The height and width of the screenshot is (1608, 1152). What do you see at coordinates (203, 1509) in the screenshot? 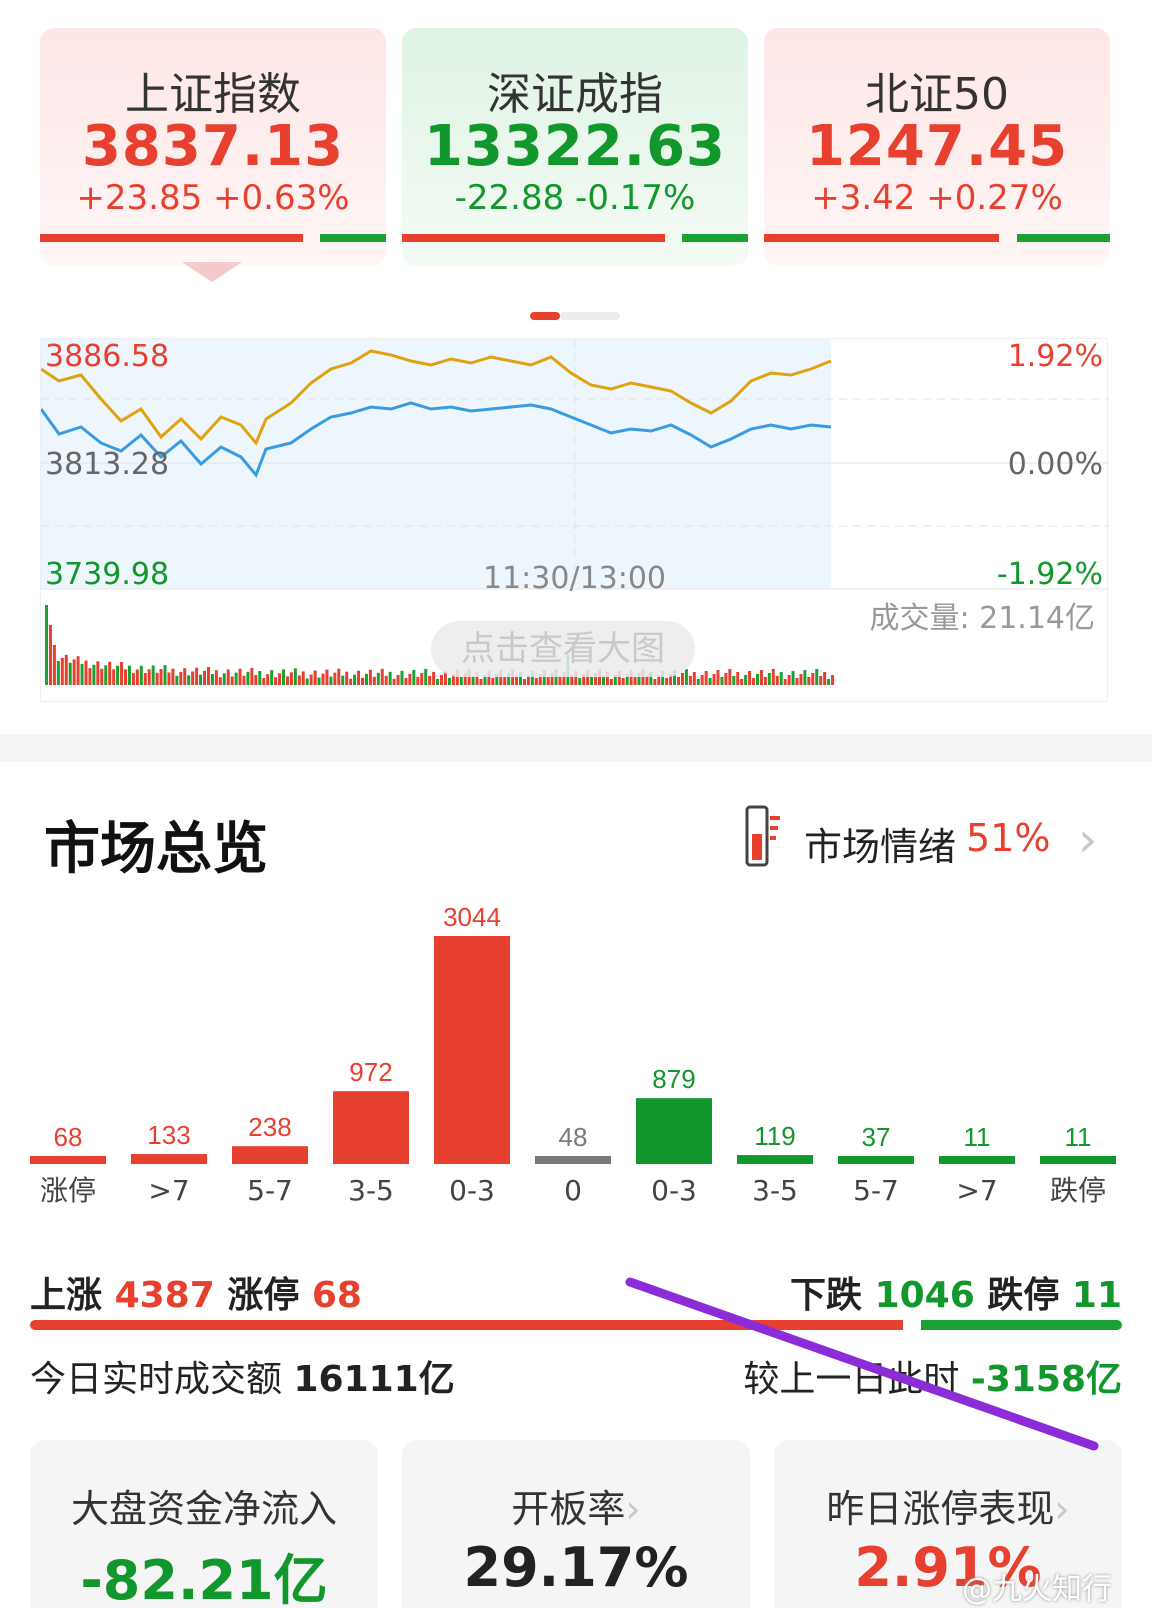
I see `stat-title: 大盘资金净流入` at bounding box center [203, 1509].